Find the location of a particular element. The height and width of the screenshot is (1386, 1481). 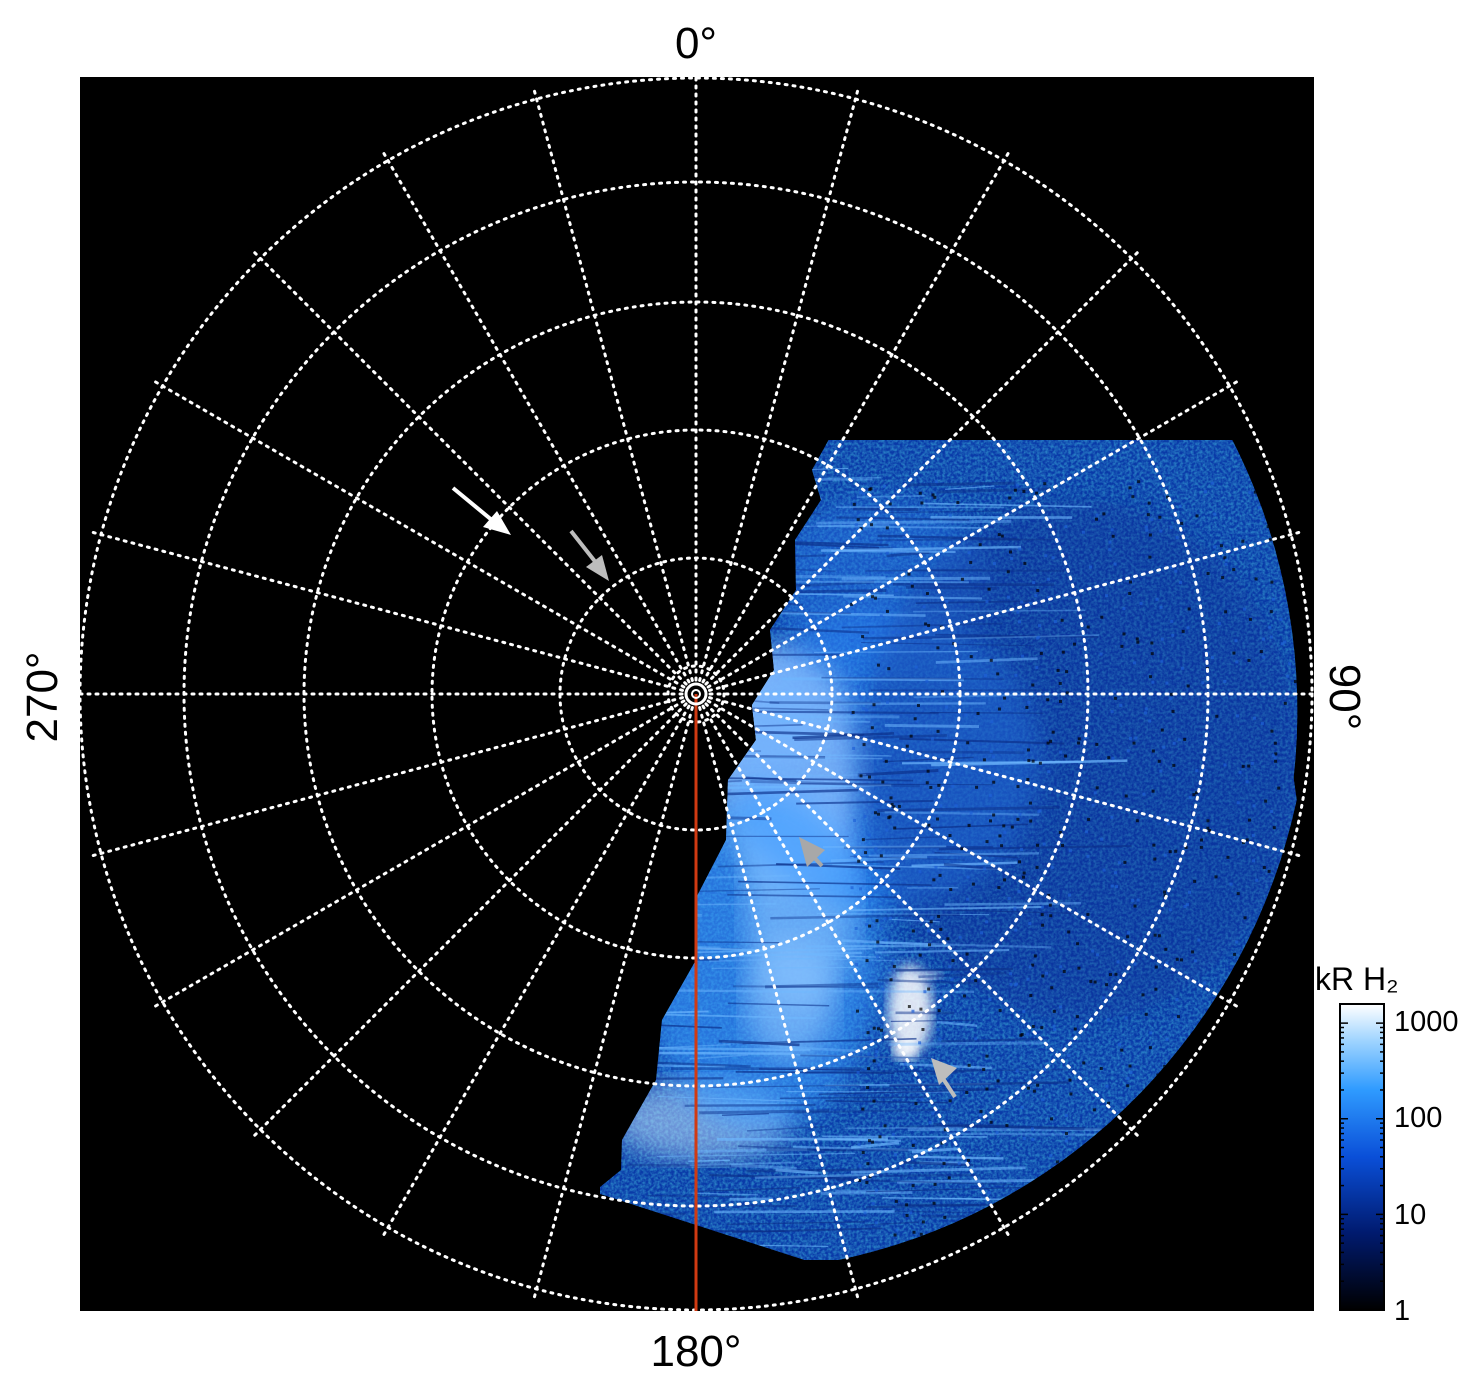

colorbar-title: kR H₂ is located at coordinates (1357, 979).